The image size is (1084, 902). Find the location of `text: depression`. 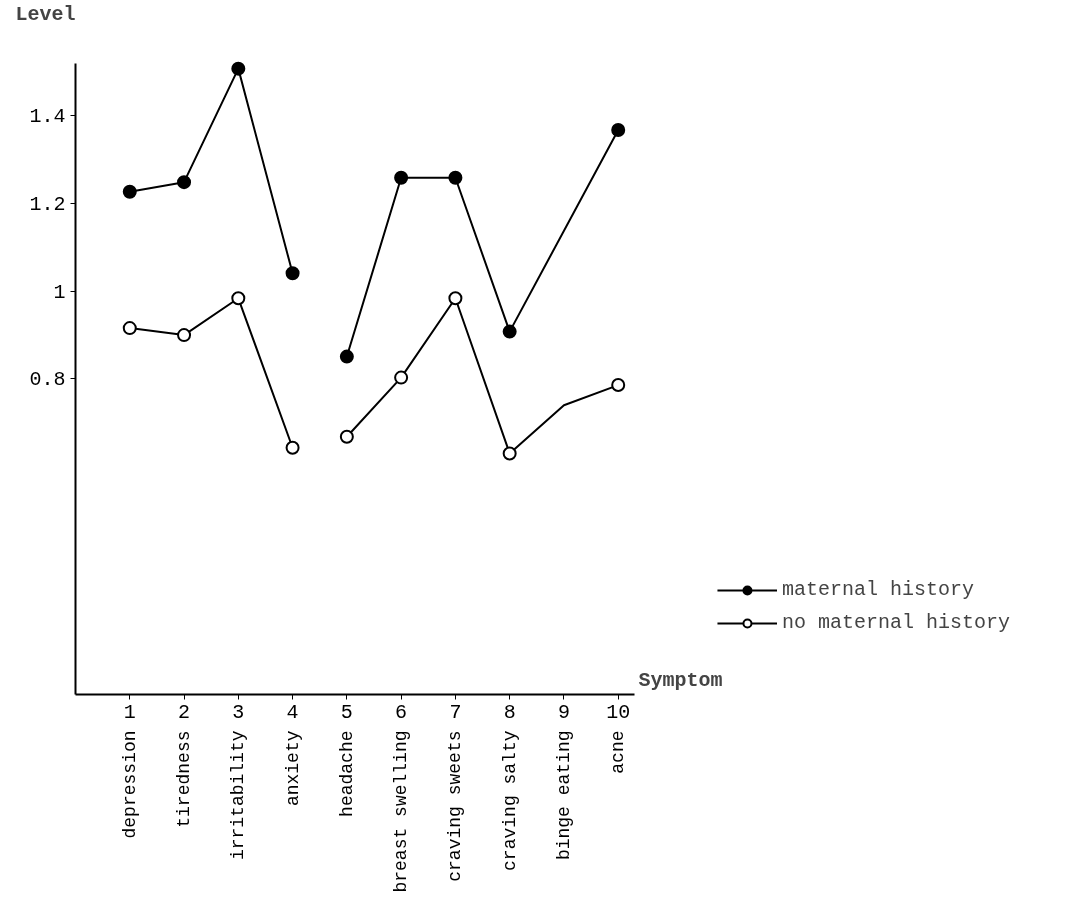

text: depression is located at coordinates (129, 784).